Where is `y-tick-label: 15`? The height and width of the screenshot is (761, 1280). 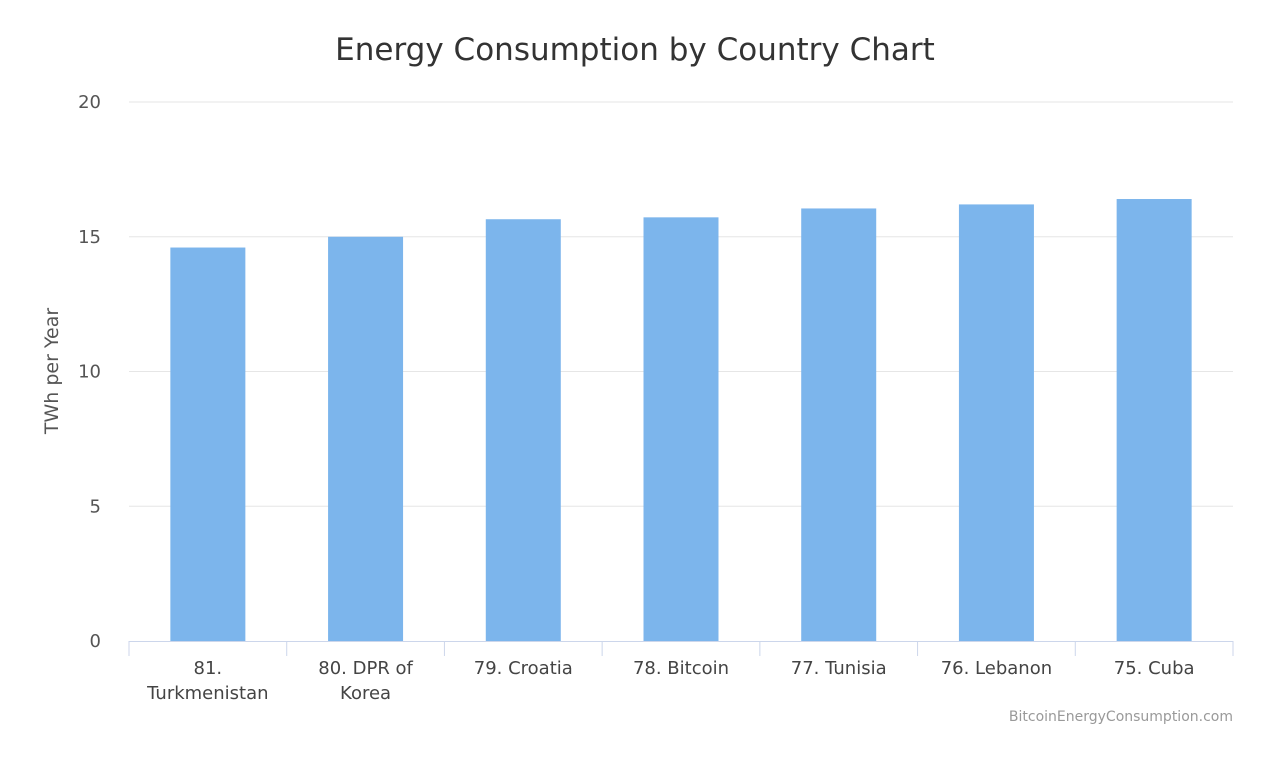
y-tick-label: 15 is located at coordinates (89, 237).